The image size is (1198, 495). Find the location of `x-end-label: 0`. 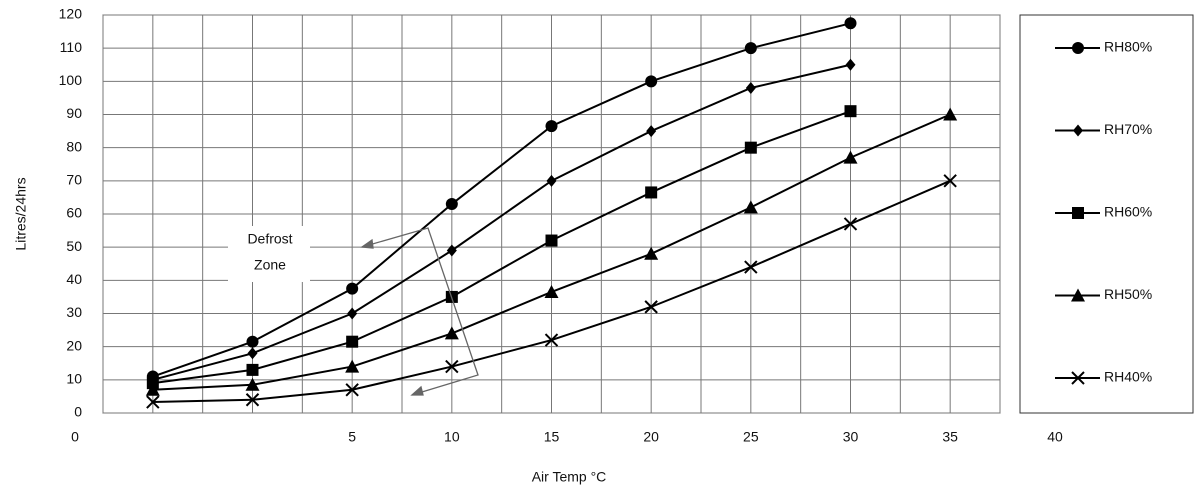

x-end-label: 0 is located at coordinates (75, 437).